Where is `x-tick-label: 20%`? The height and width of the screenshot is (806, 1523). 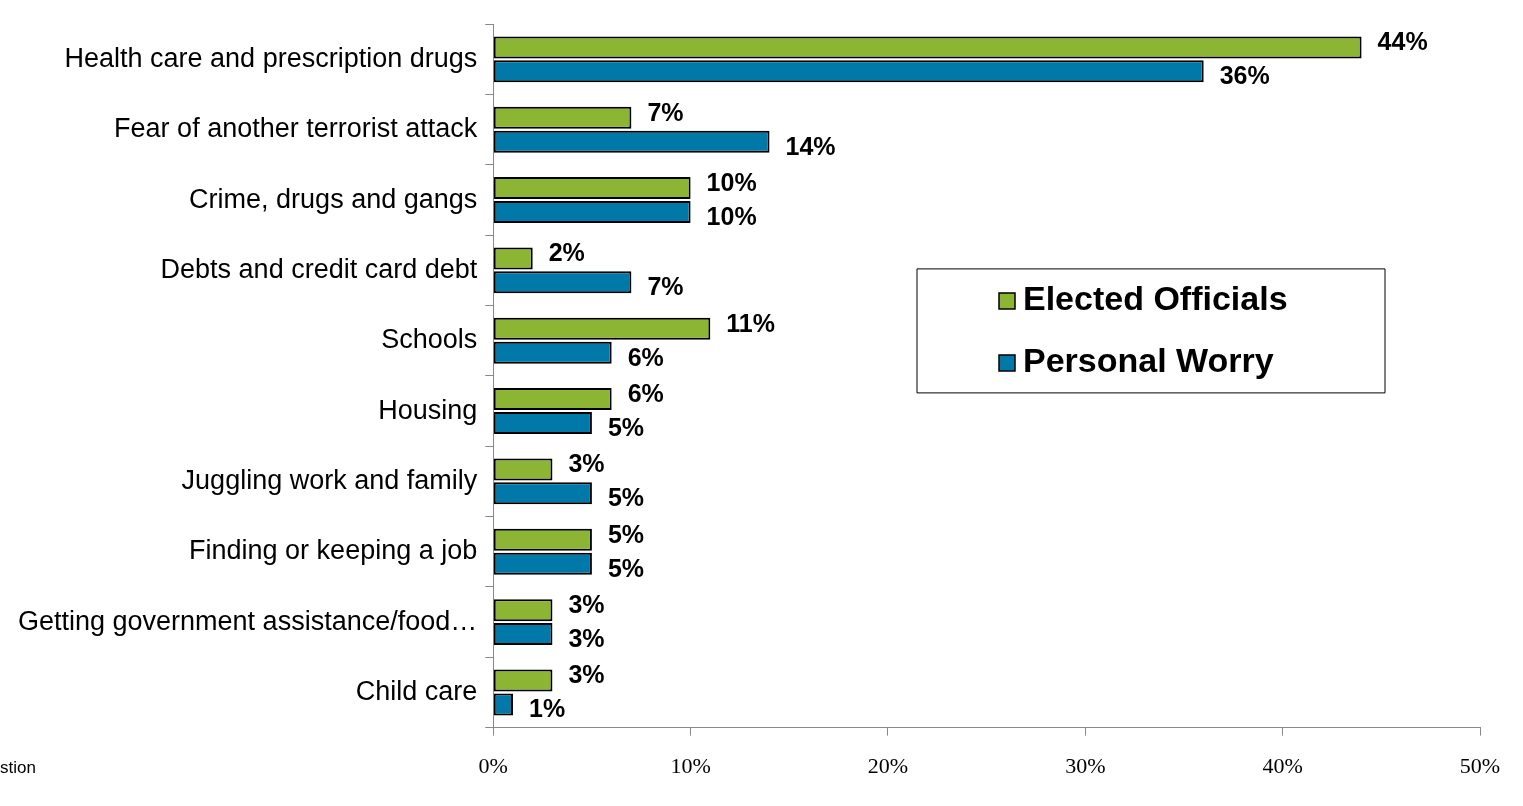 x-tick-label: 20% is located at coordinates (888, 765).